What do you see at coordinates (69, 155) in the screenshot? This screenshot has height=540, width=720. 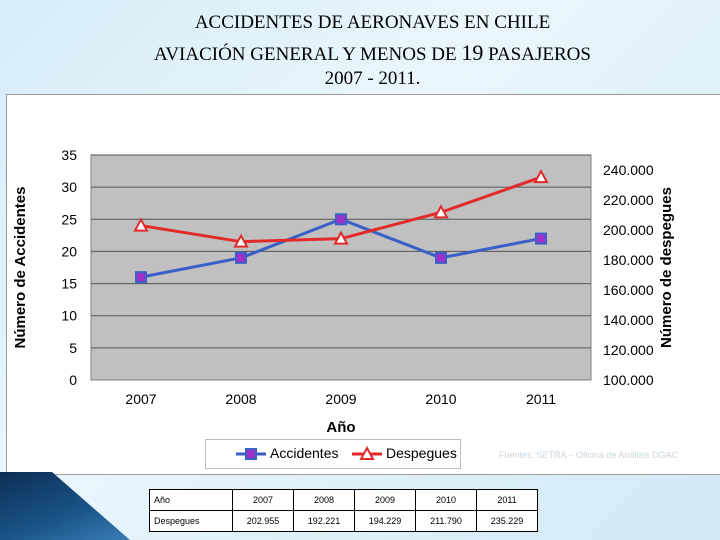 I see `y-left-tick-label: 35` at bounding box center [69, 155].